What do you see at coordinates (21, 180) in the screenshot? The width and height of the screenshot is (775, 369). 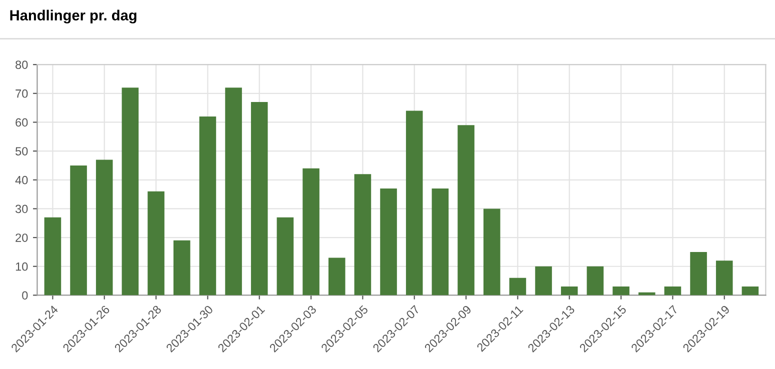 I see `y-tick-label: 40` at bounding box center [21, 180].